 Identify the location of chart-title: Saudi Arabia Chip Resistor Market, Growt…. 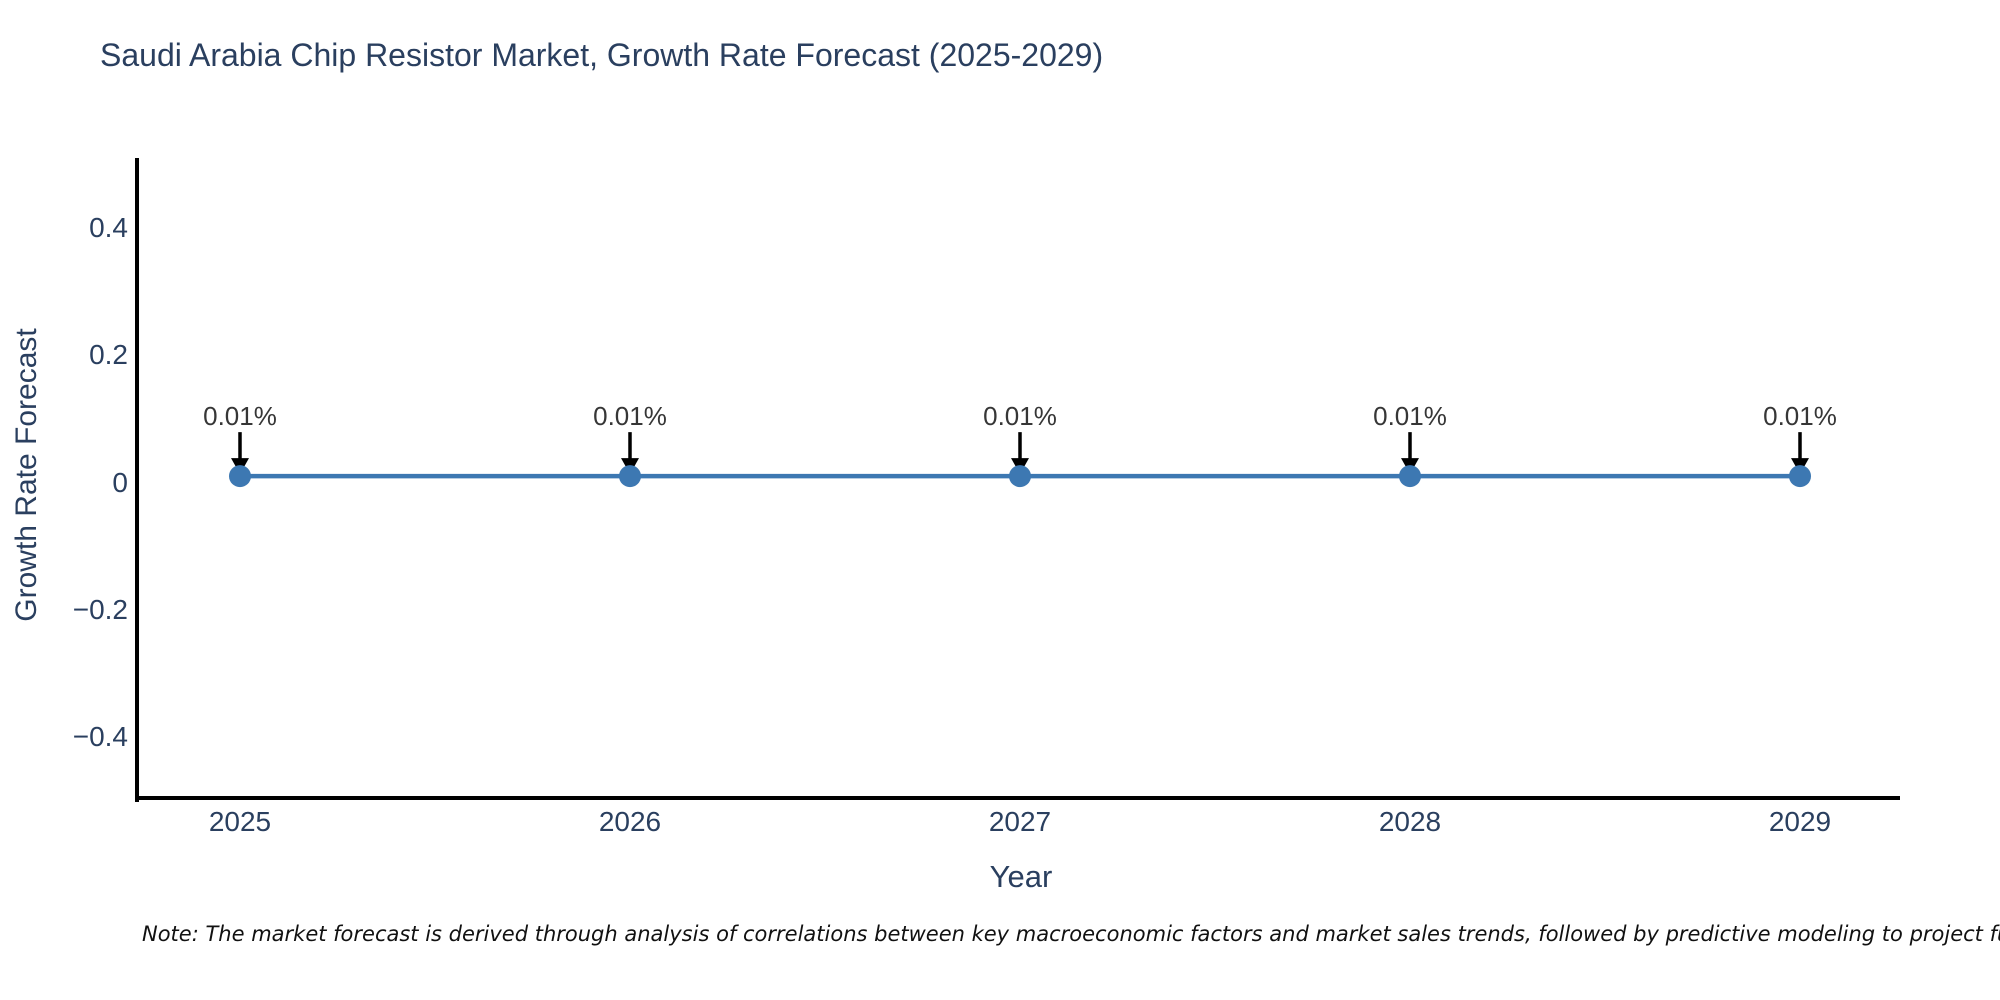
(602, 55).